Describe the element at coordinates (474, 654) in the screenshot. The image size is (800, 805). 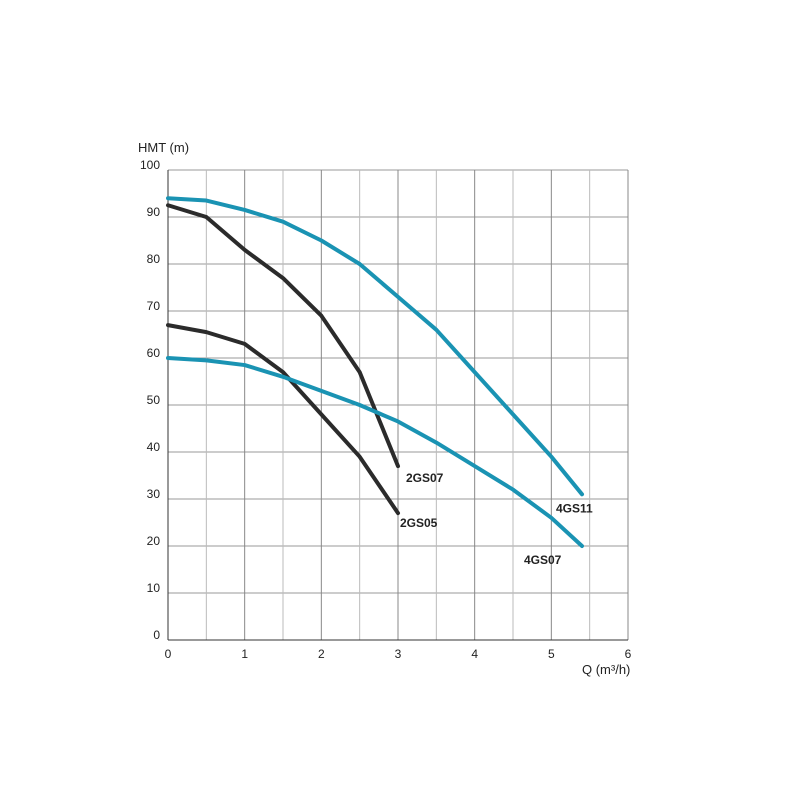
I see `x-tick-label: 4` at that location.